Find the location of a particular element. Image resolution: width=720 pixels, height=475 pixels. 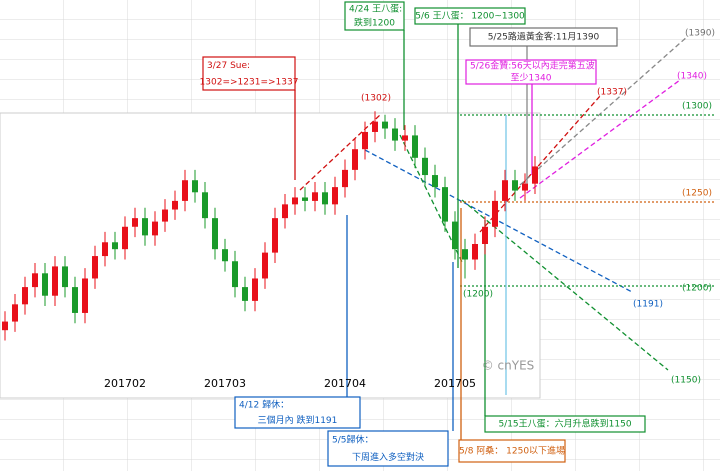

annotation-text: 5/8 阿桑： 1250以下進場 is located at coordinates (512, 451).